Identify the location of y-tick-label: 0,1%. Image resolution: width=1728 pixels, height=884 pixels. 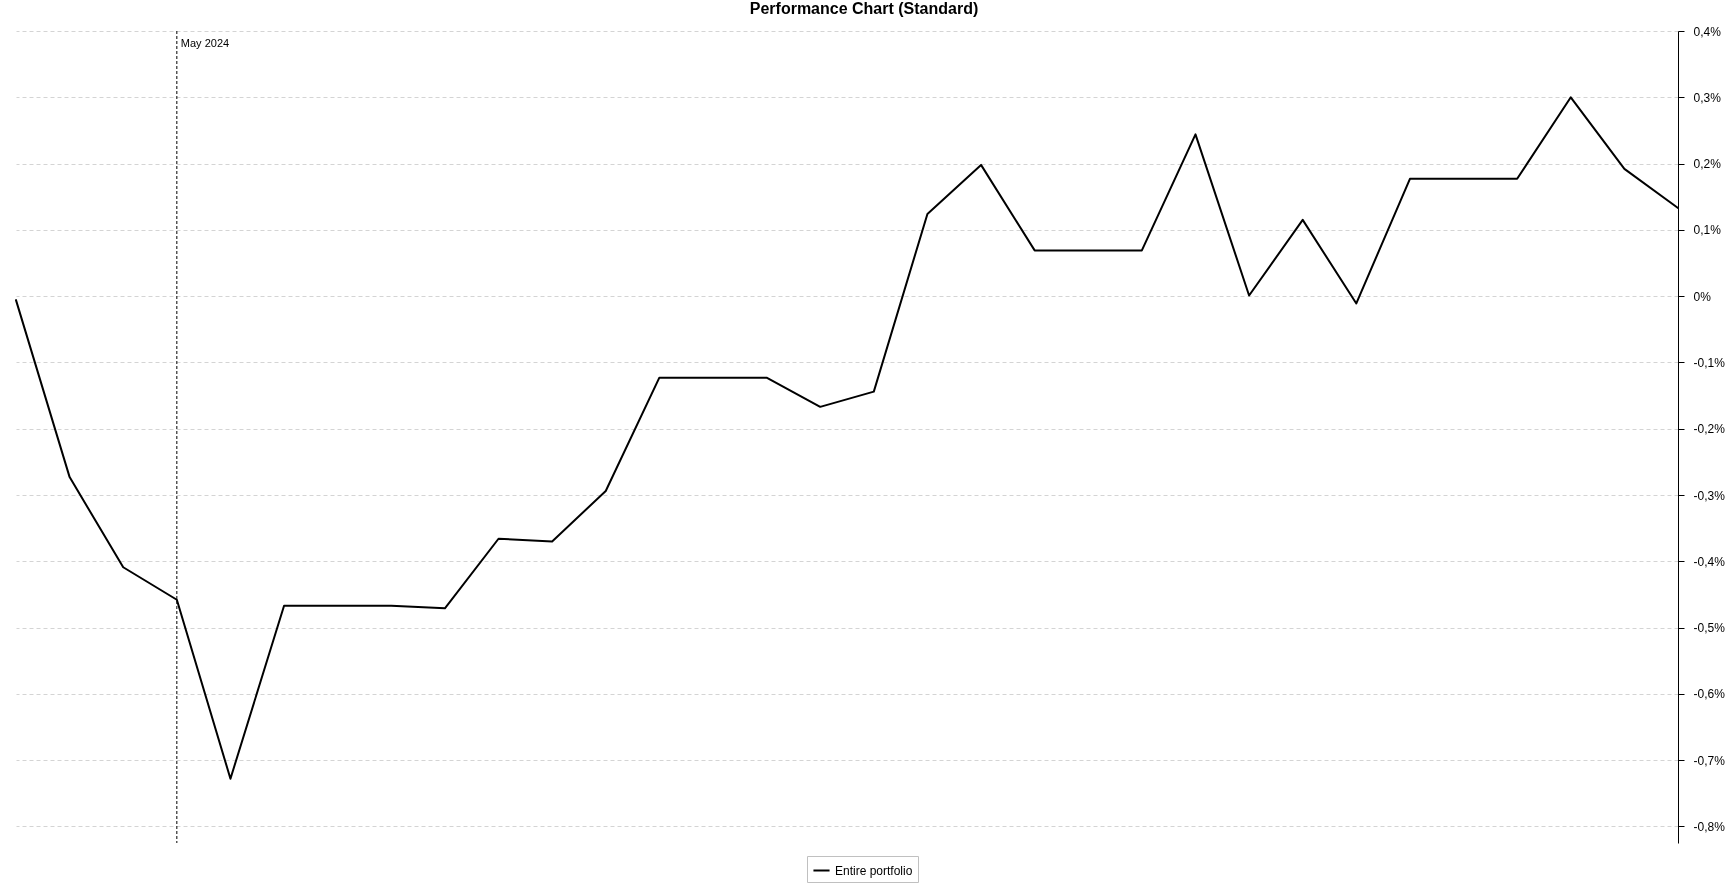
(1707, 230).